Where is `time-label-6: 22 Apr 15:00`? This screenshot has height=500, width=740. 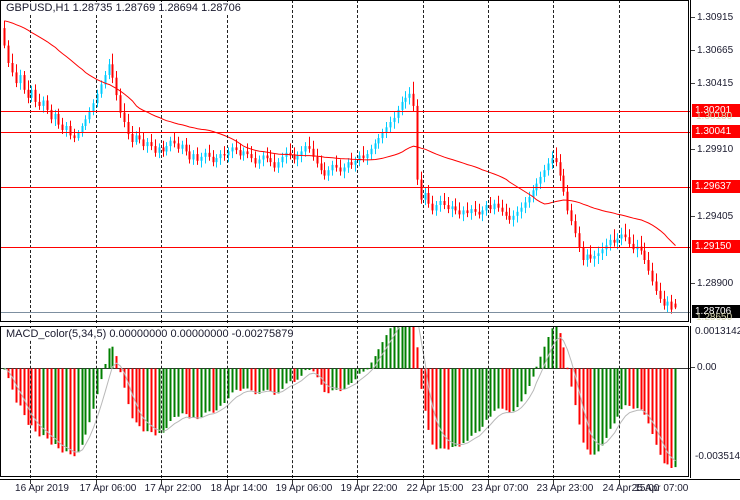 time-label-6: 22 Apr 15:00 is located at coordinates (435, 488).